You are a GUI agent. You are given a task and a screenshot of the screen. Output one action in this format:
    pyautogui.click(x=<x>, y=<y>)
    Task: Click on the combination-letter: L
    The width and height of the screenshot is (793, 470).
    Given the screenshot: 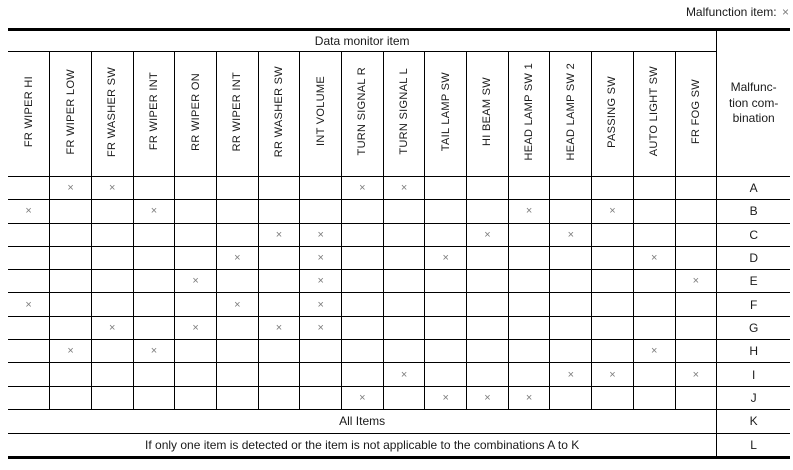 What is the action you would take?
    pyautogui.click(x=753, y=445)
    